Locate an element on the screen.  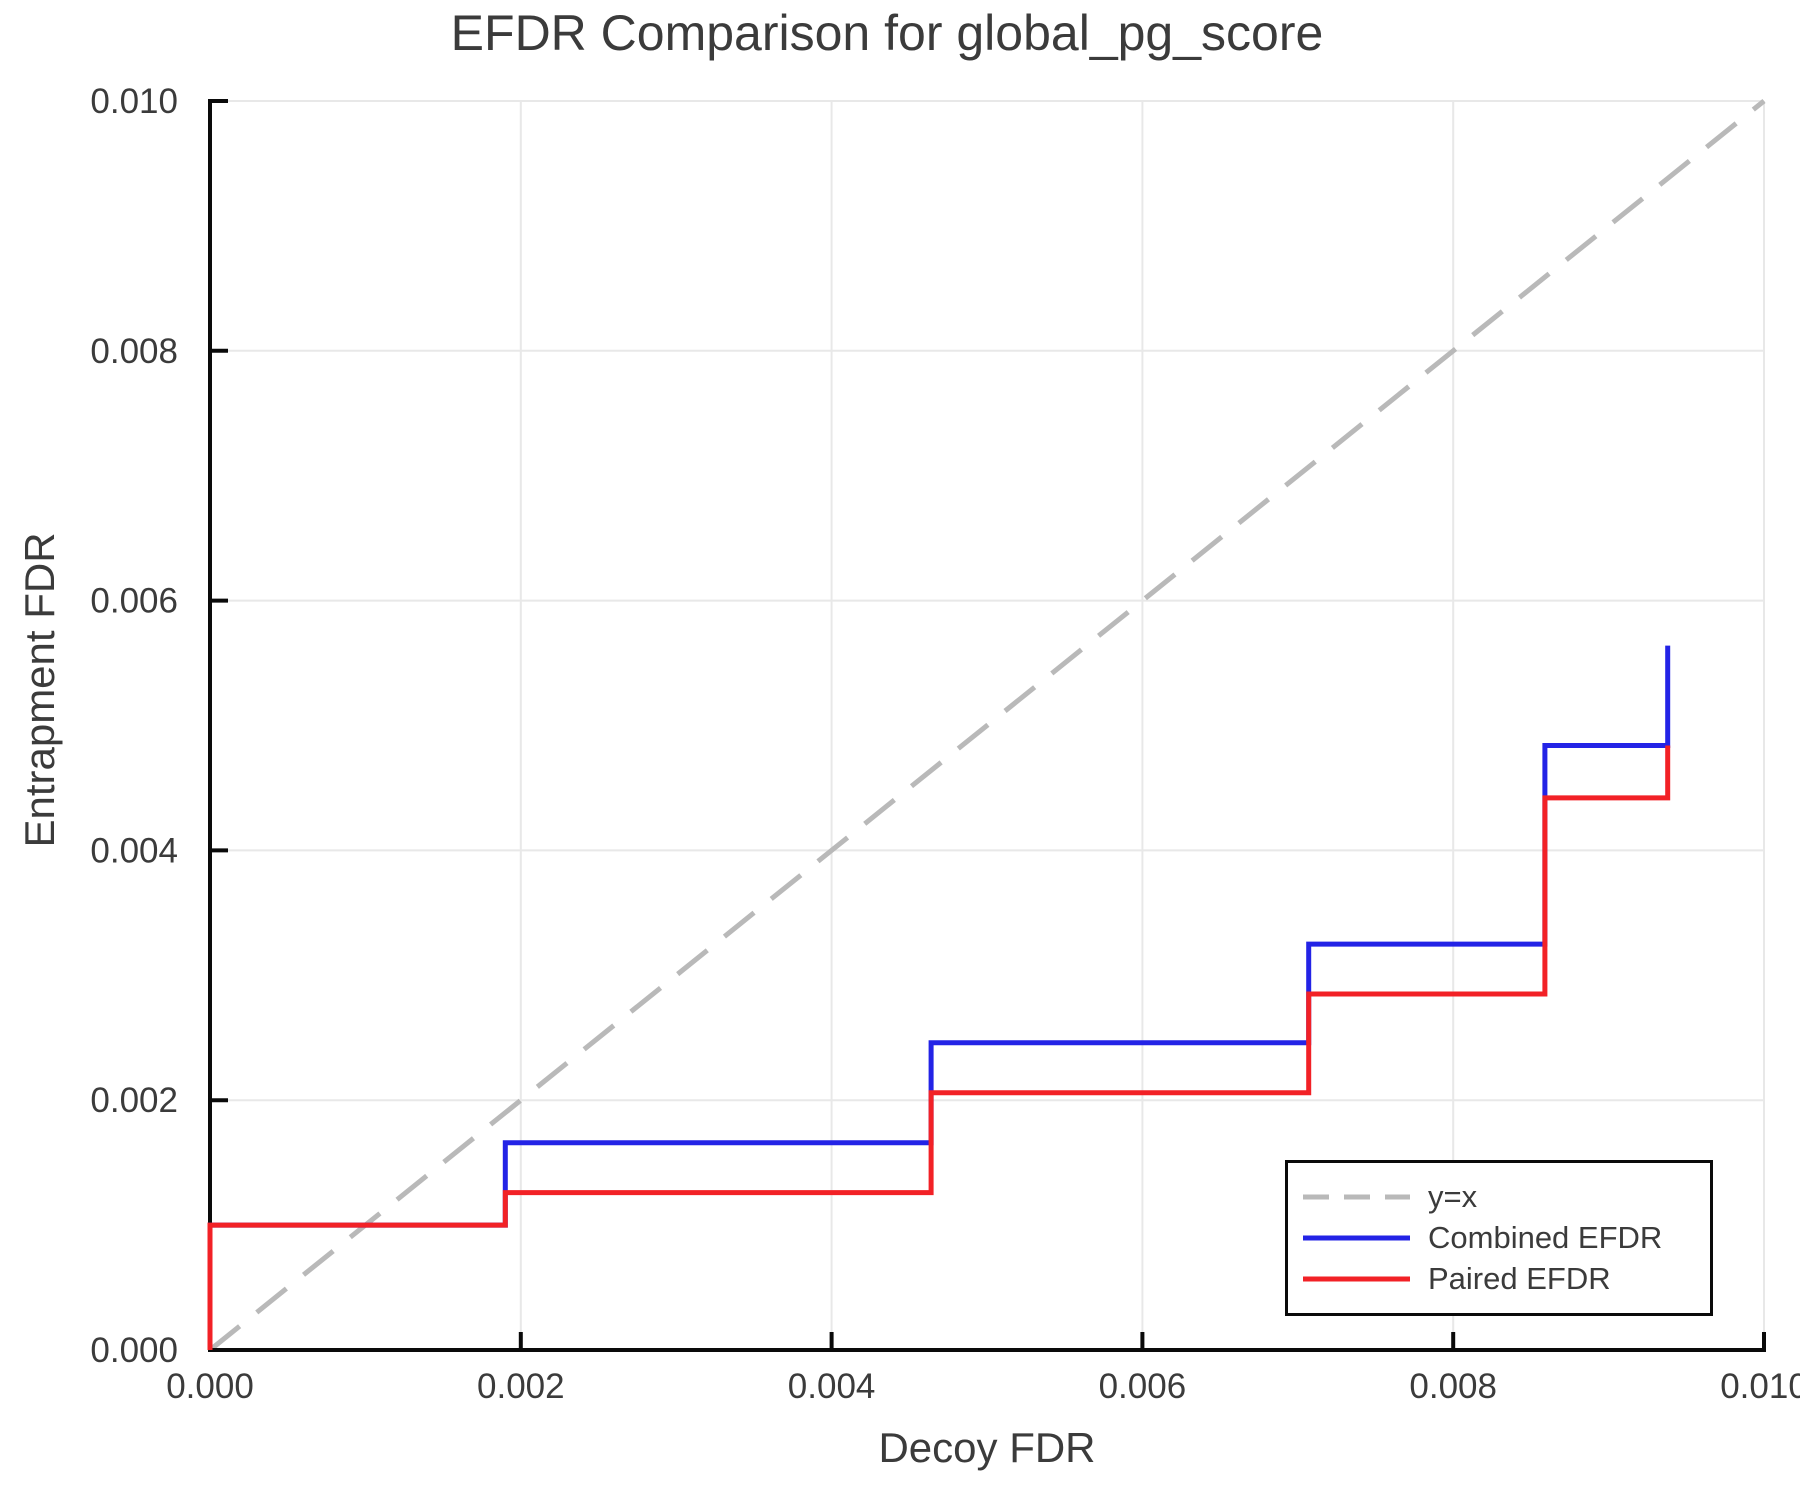
x-tick-label: 0.002 is located at coordinates (521, 1386).